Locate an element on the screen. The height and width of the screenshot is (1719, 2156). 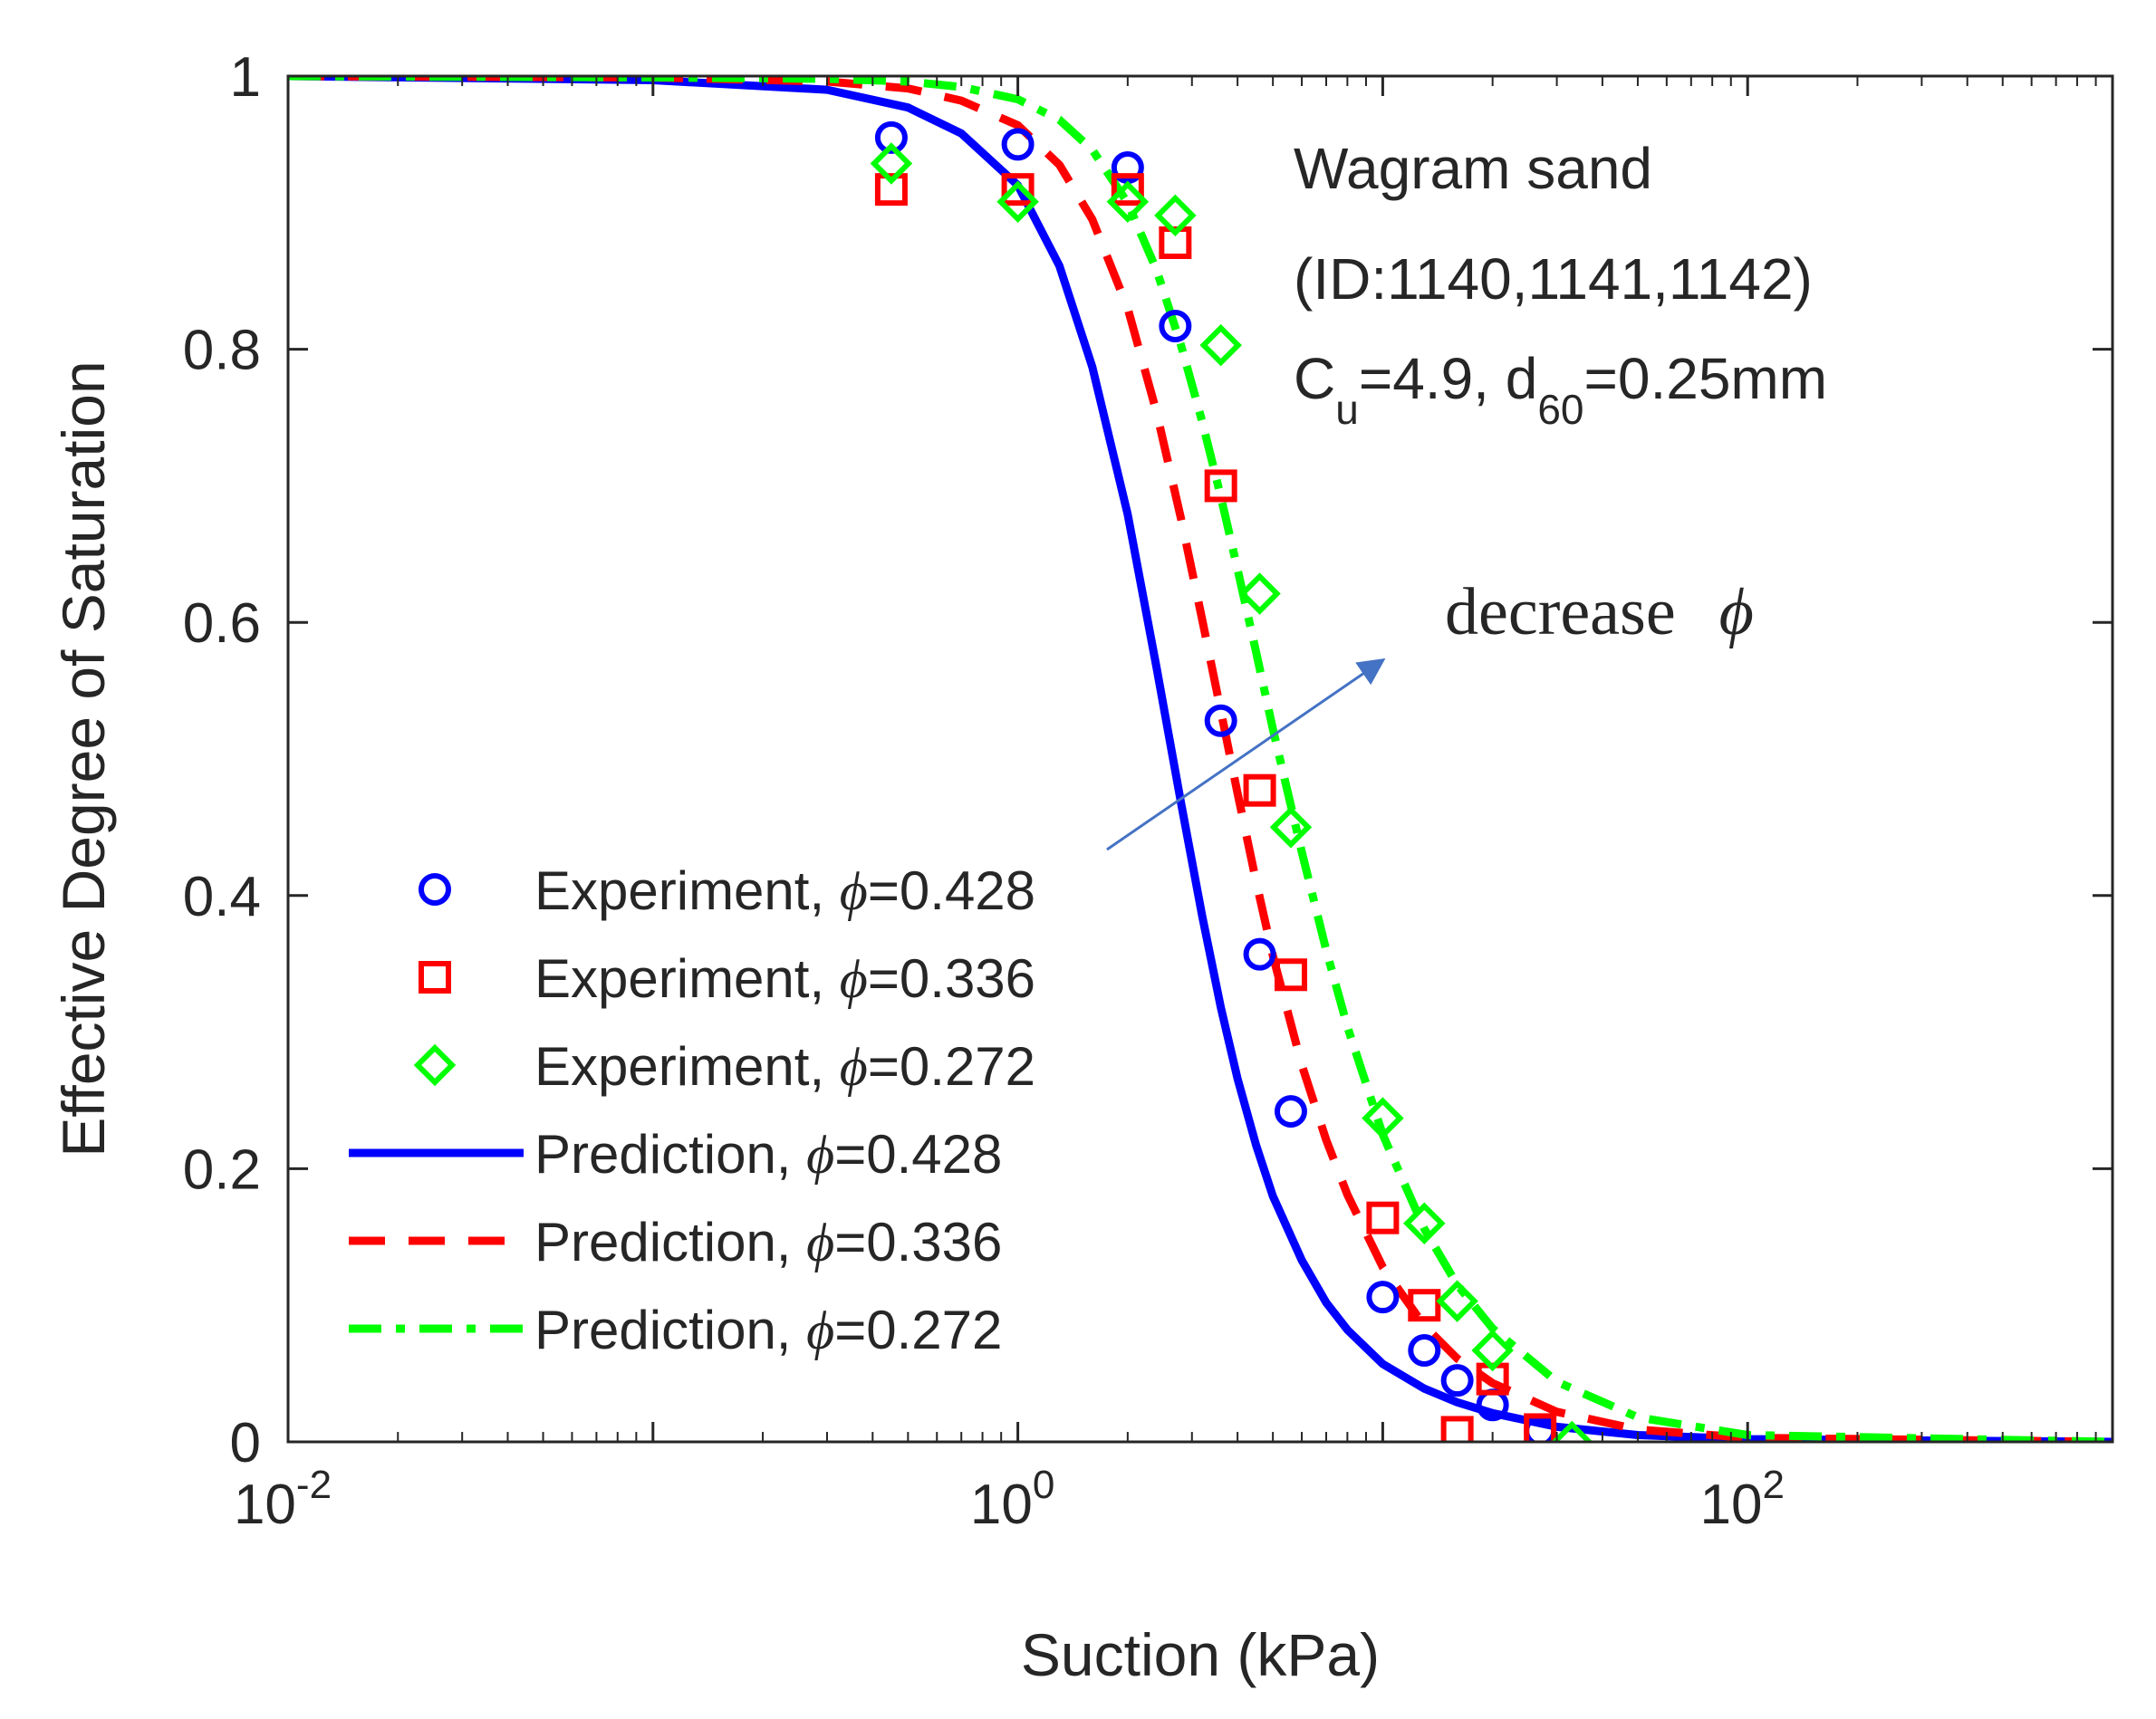
x-tick-label-exponent: -2 is located at coordinates (314, 1485).